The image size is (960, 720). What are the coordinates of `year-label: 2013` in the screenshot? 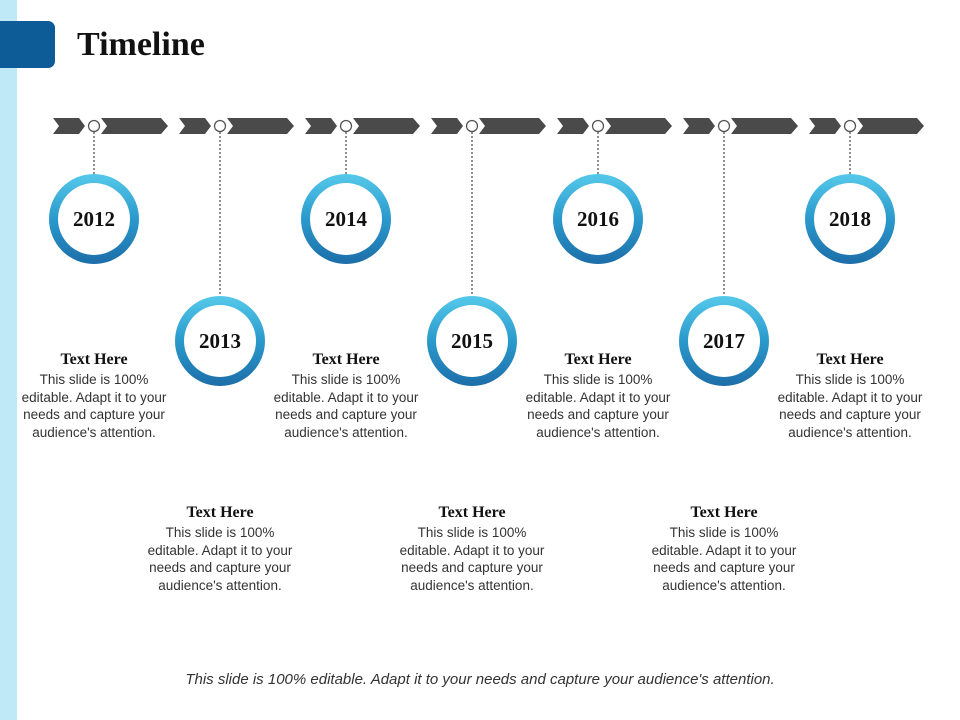 It's located at (220, 341).